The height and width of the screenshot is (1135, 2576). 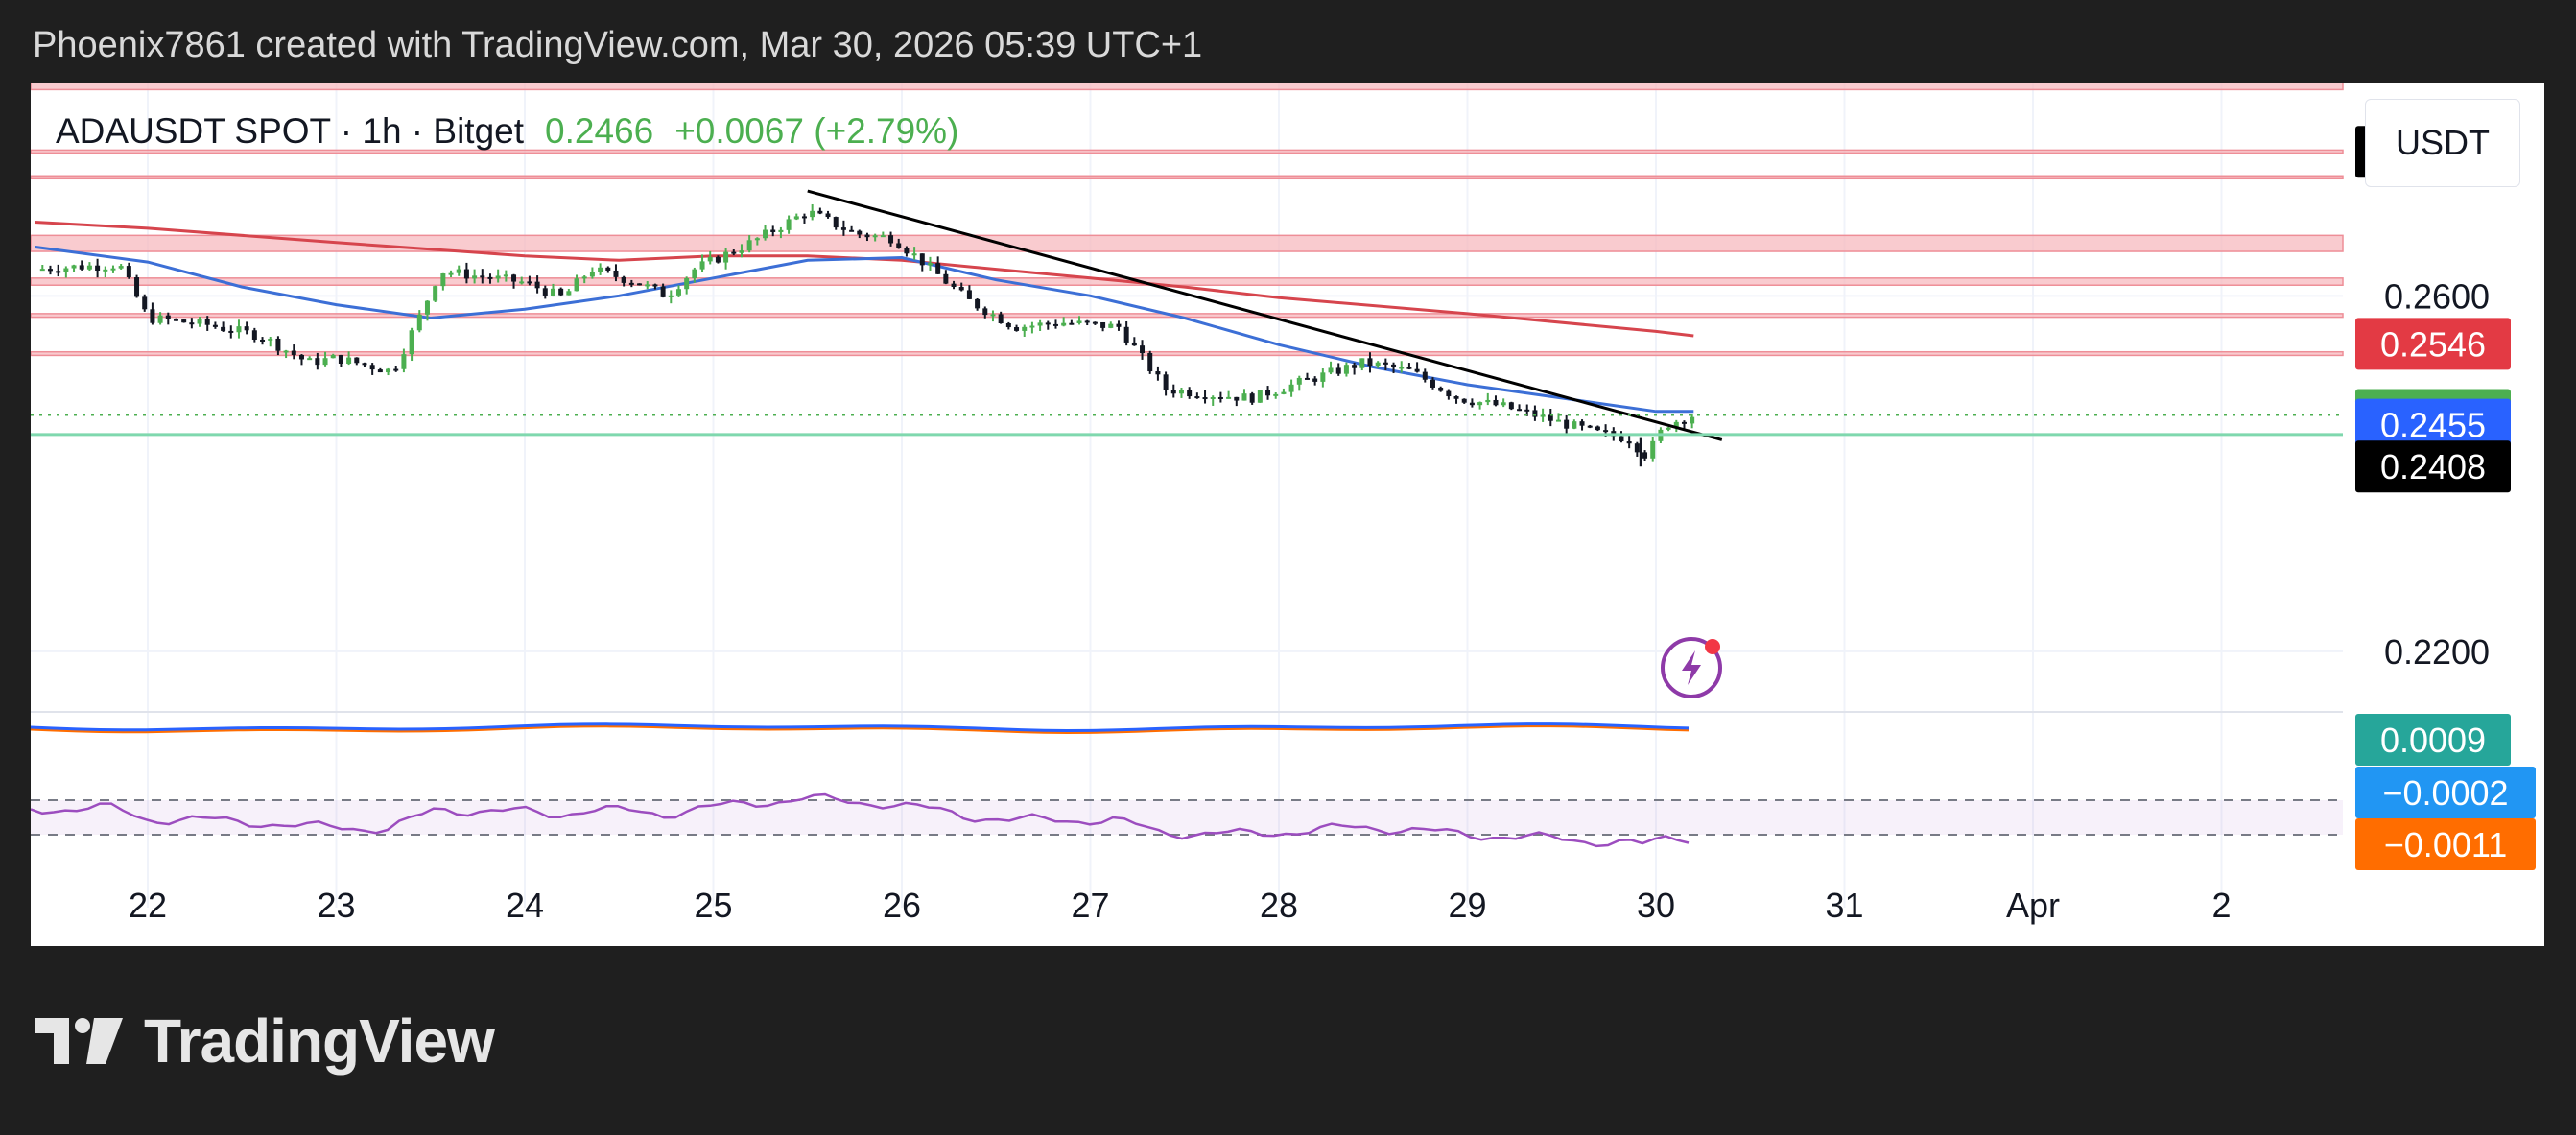 I want to click on trendline, so click(x=1265, y=315).